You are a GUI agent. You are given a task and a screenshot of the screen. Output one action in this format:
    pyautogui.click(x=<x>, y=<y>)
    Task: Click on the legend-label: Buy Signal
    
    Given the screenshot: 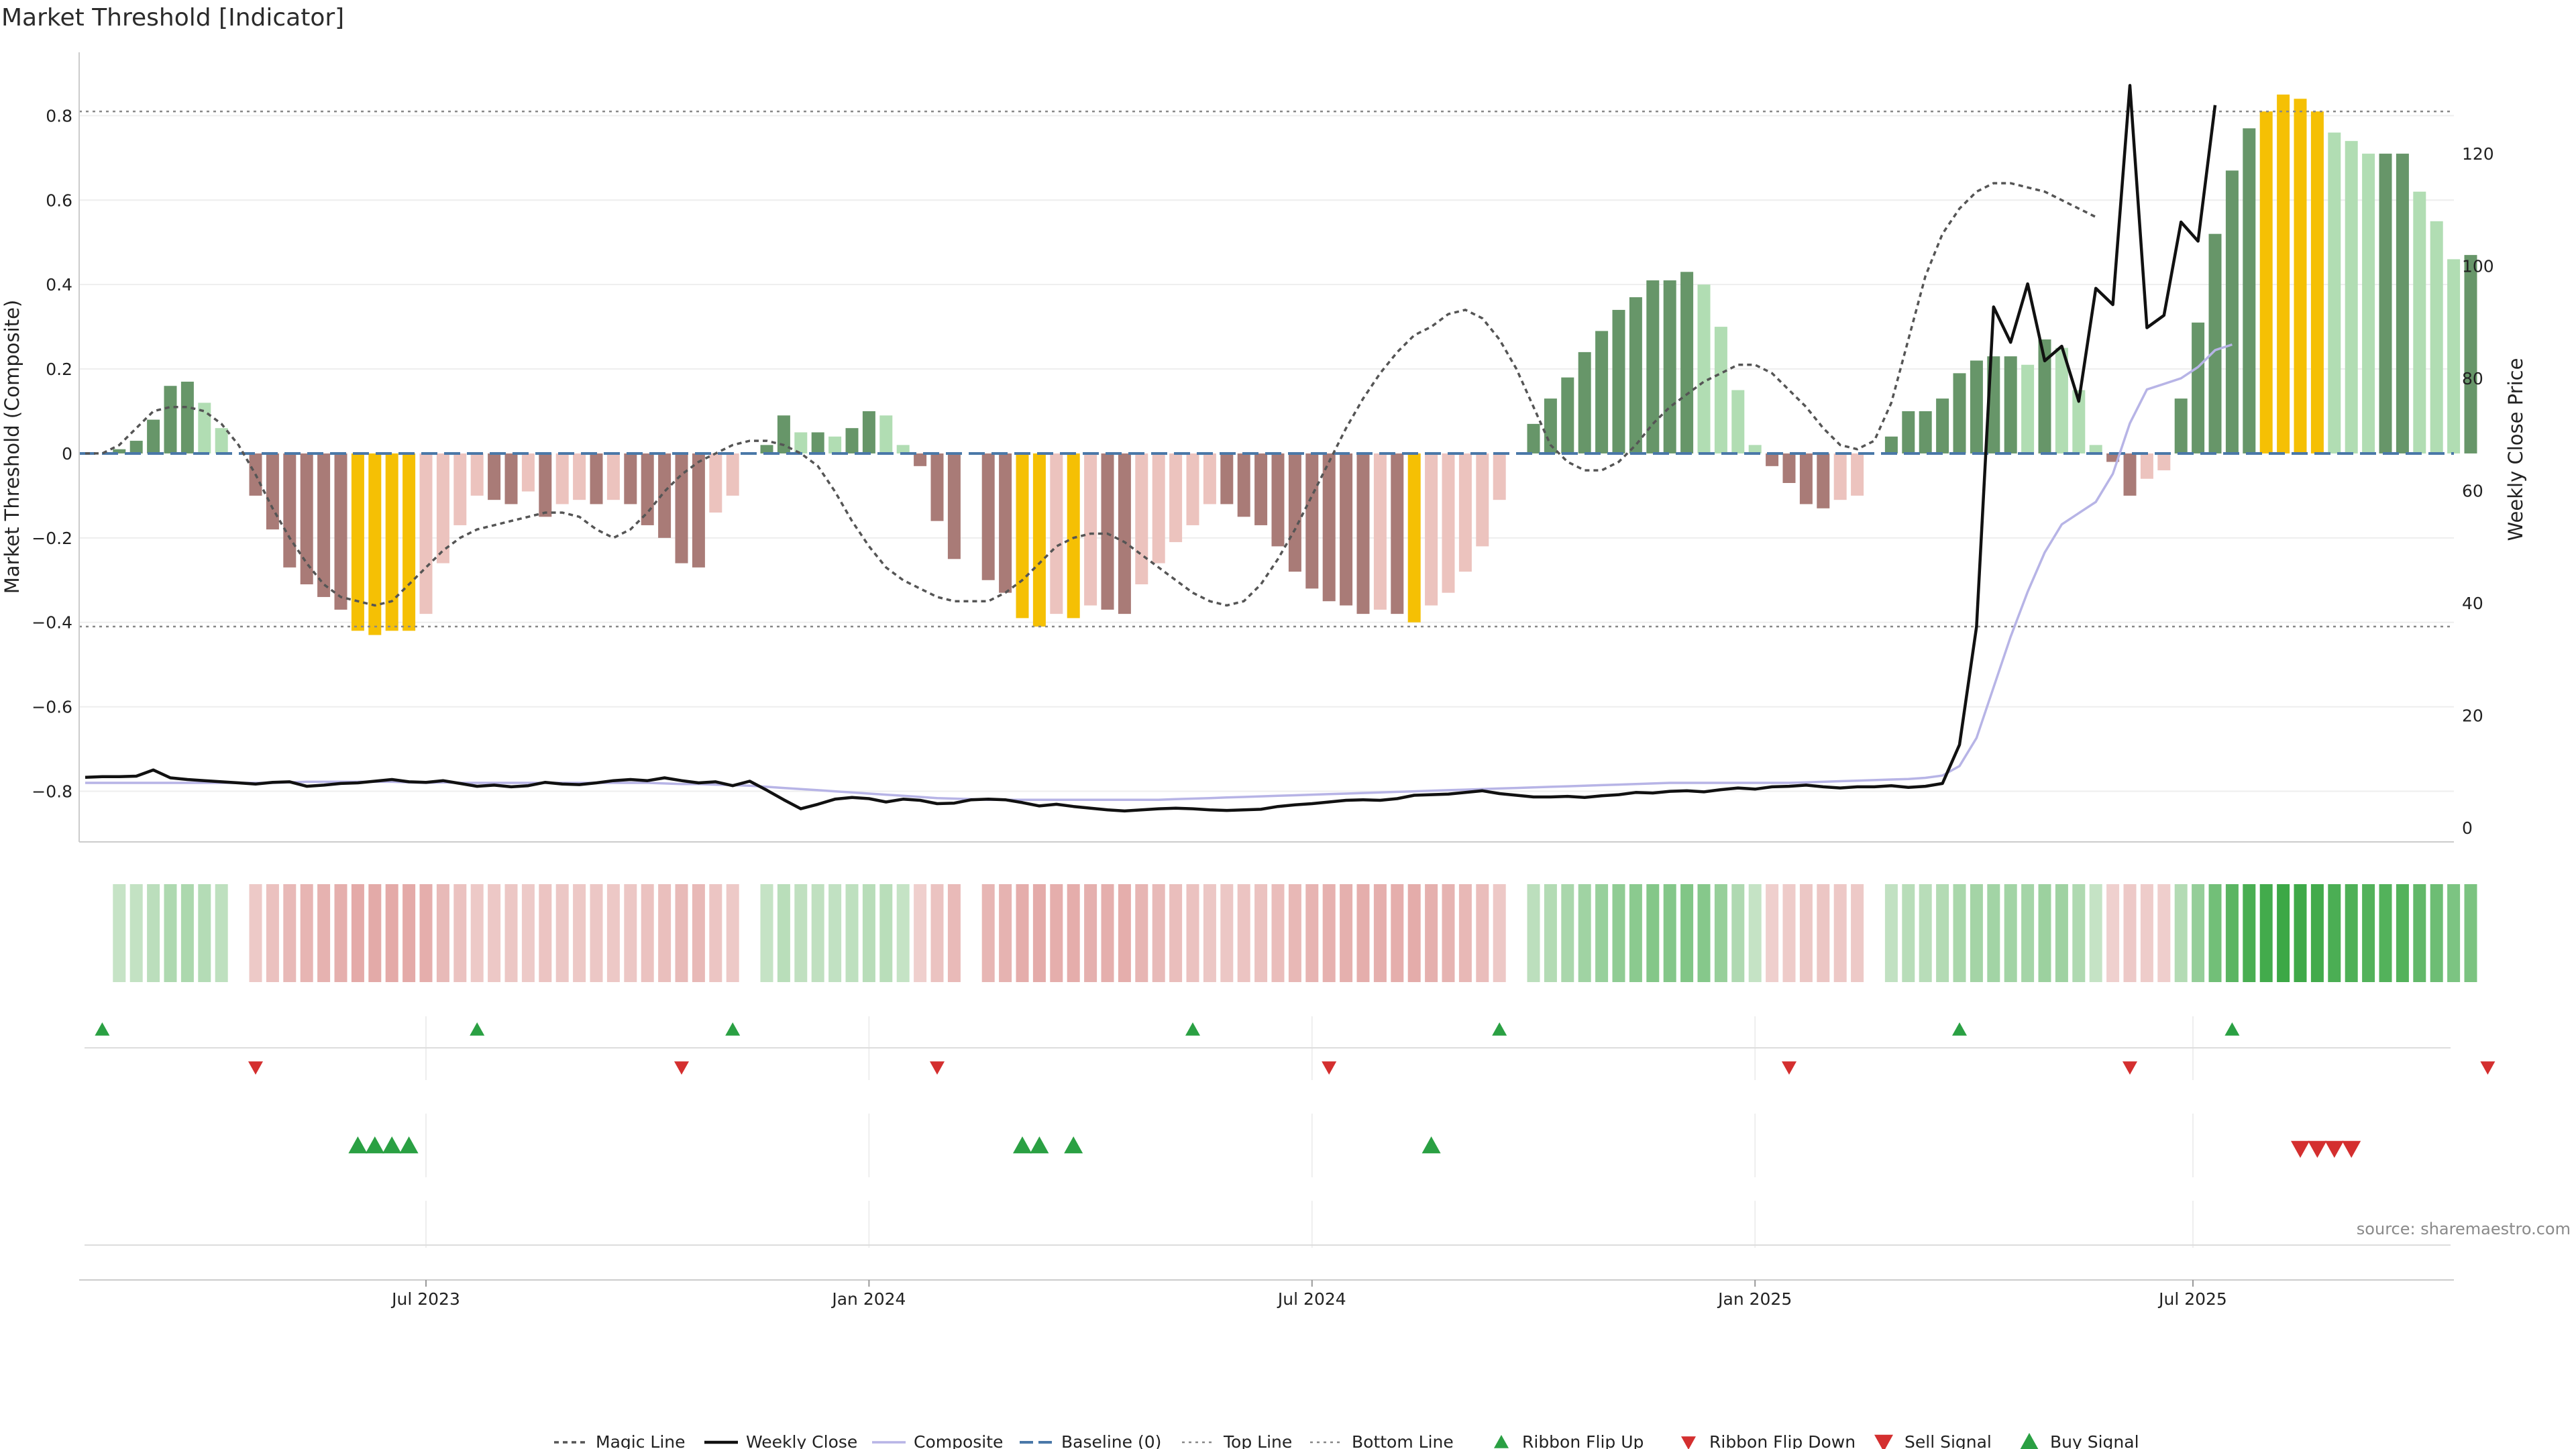 What is the action you would take?
    pyautogui.click(x=2094, y=1440)
    